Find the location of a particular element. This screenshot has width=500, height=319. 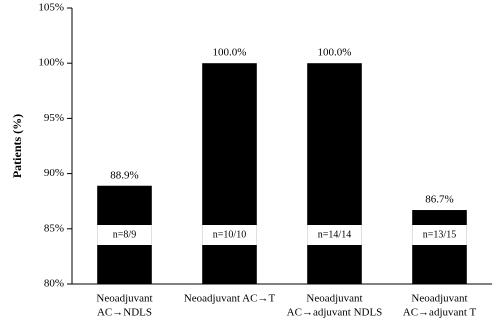

y-axis-label: Patients (%) is located at coordinates (17, 146).